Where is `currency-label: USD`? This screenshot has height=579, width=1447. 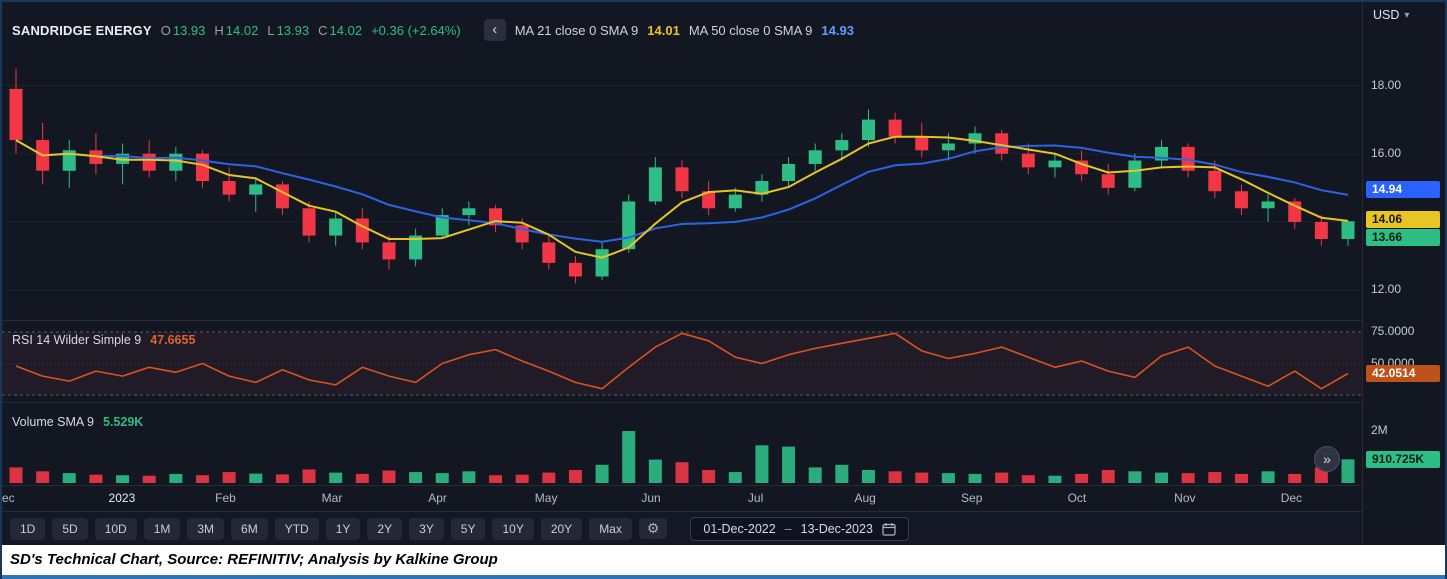
currency-label: USD is located at coordinates (1386, 15).